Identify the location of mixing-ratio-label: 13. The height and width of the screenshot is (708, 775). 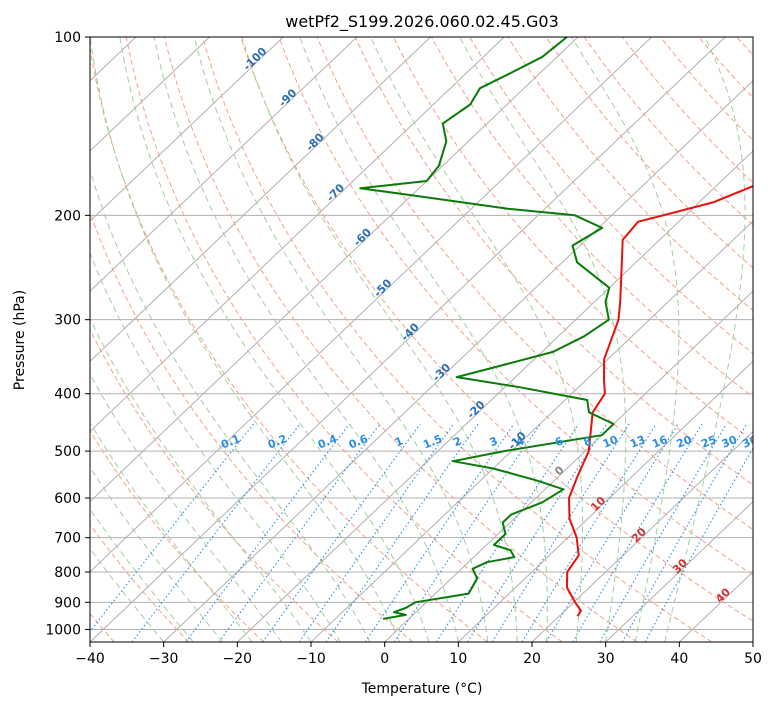
(637, 442).